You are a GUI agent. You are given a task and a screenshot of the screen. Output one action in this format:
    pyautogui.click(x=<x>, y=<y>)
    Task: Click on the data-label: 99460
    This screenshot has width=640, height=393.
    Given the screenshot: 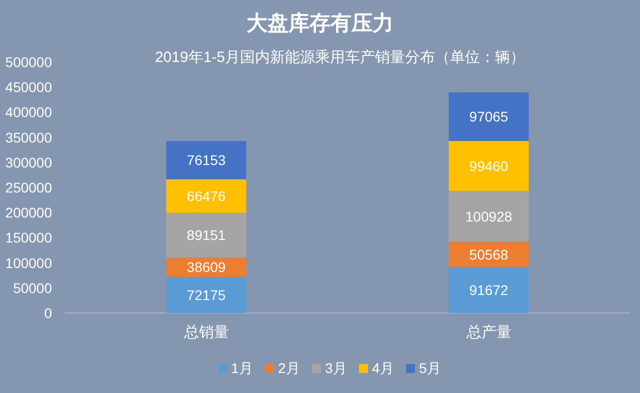 What is the action you would take?
    pyautogui.click(x=488, y=166)
    